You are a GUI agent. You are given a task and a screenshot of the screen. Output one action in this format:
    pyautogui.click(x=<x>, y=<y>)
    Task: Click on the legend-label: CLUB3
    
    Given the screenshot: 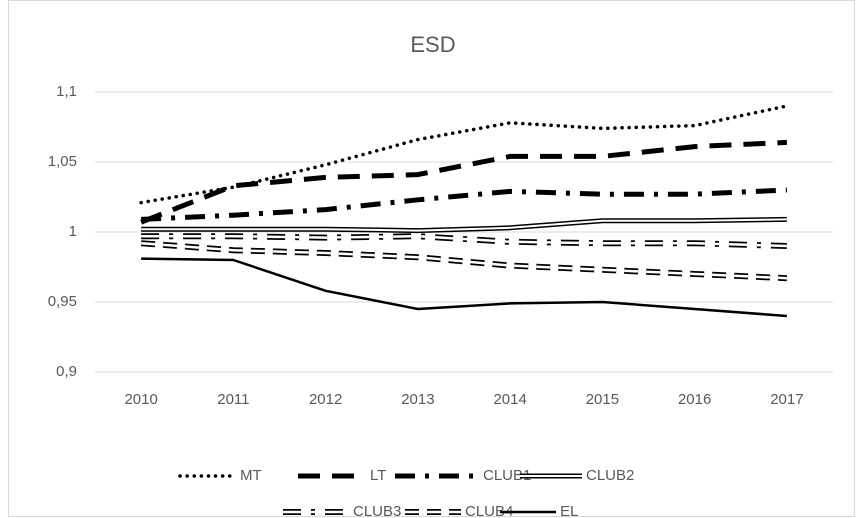 What is the action you would take?
    pyautogui.click(x=377, y=510)
    